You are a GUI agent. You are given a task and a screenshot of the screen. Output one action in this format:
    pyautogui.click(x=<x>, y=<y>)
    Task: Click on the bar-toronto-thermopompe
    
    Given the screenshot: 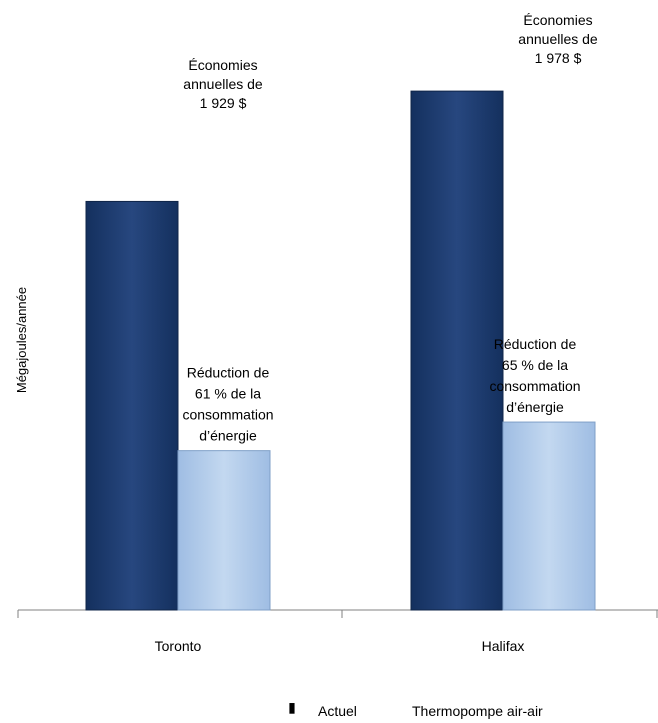 What is the action you would take?
    pyautogui.click(x=224, y=530)
    